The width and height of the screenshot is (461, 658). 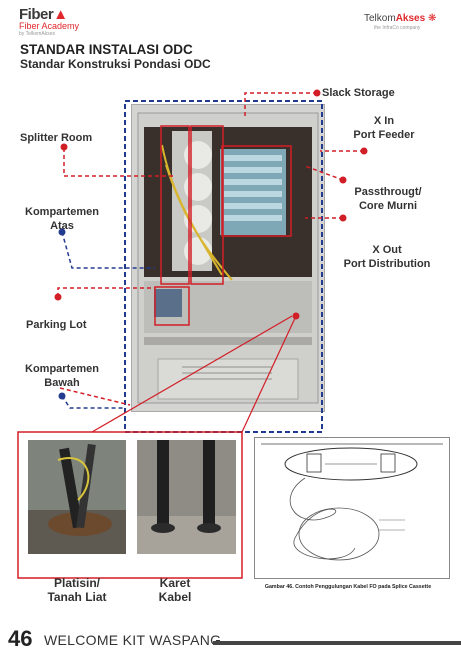 I want to click on label-kompartemen-bawah-2: Bawah, so click(x=62, y=383).